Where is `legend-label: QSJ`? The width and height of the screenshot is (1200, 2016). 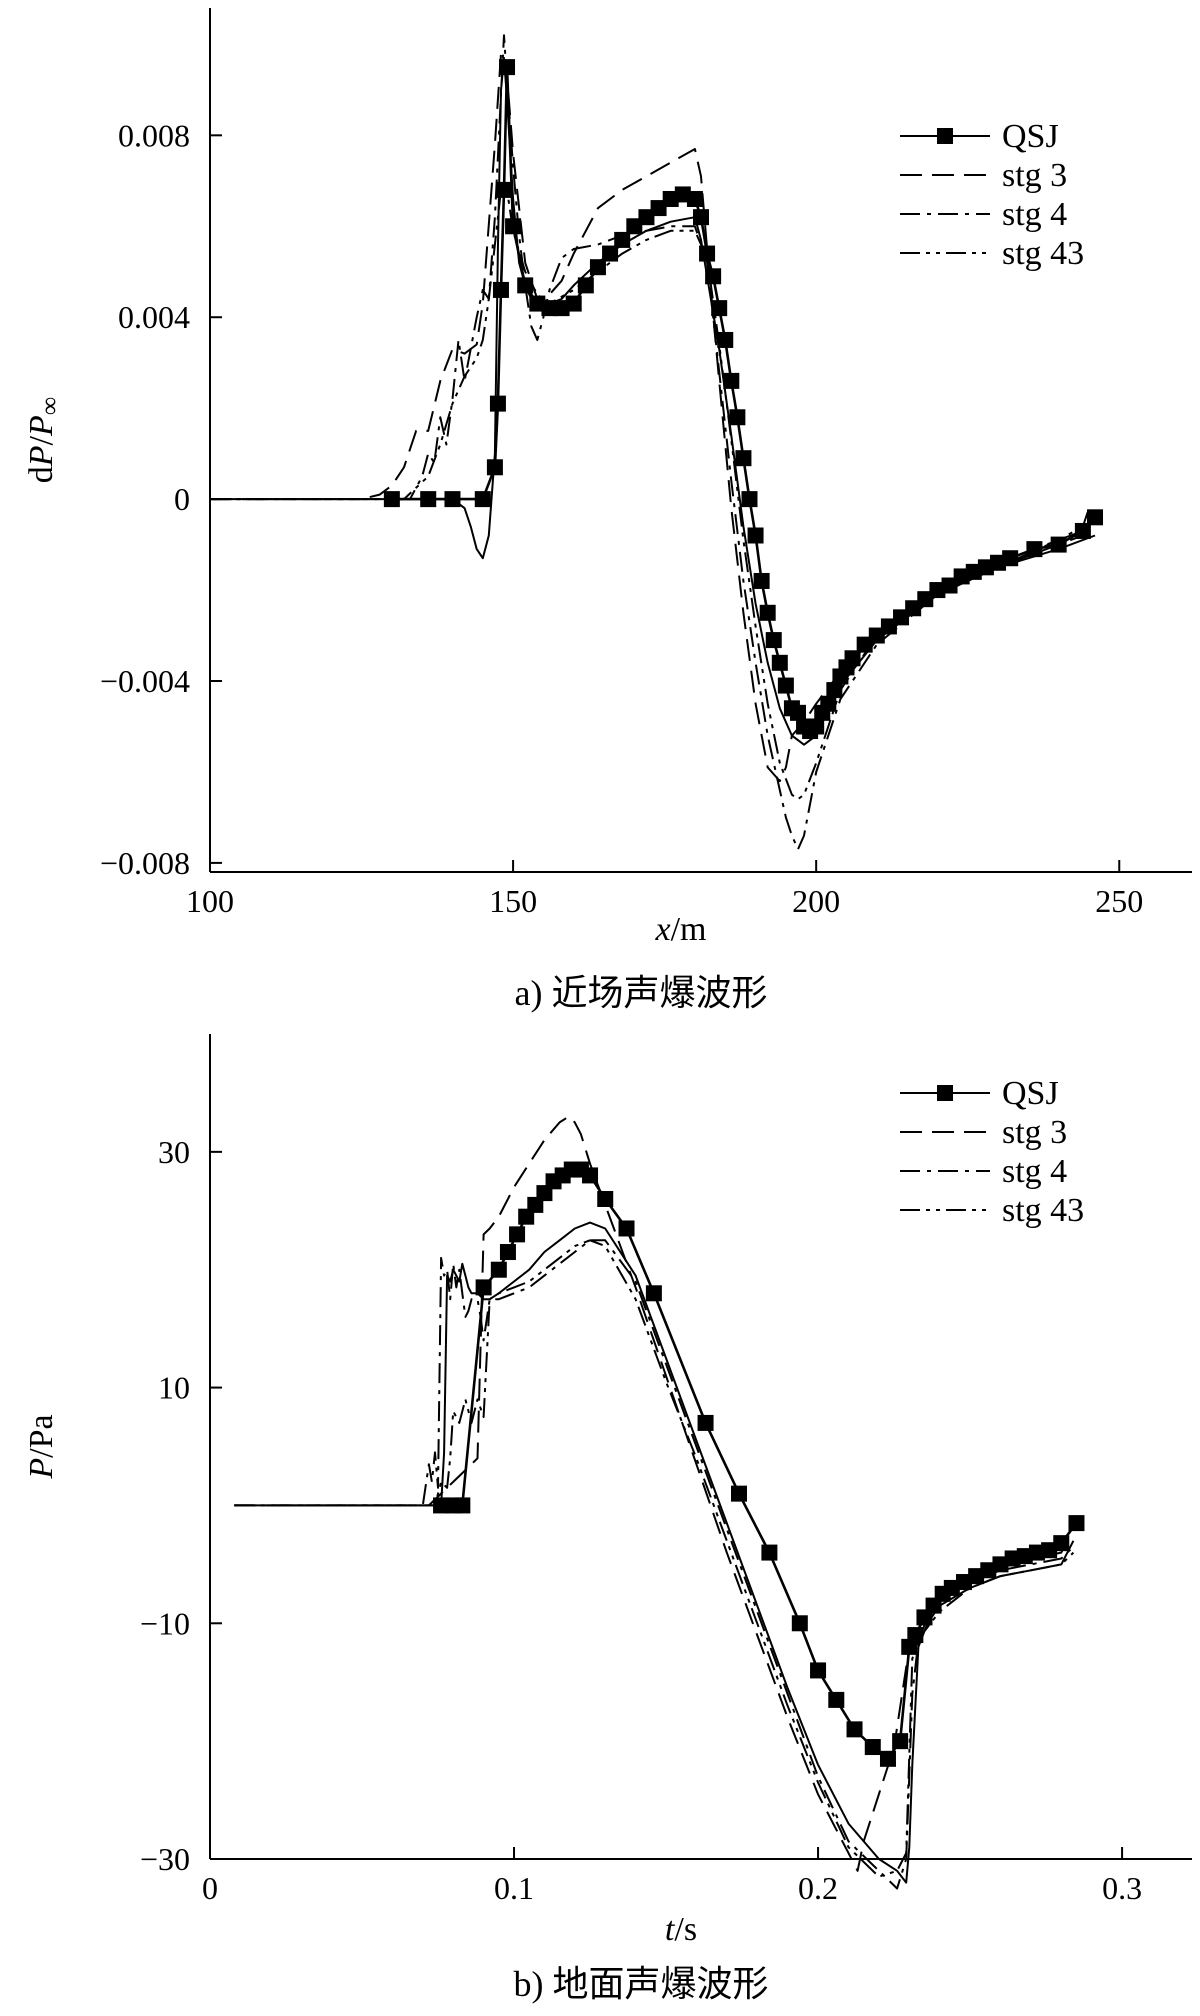
legend-label: QSJ is located at coordinates (1030, 1093).